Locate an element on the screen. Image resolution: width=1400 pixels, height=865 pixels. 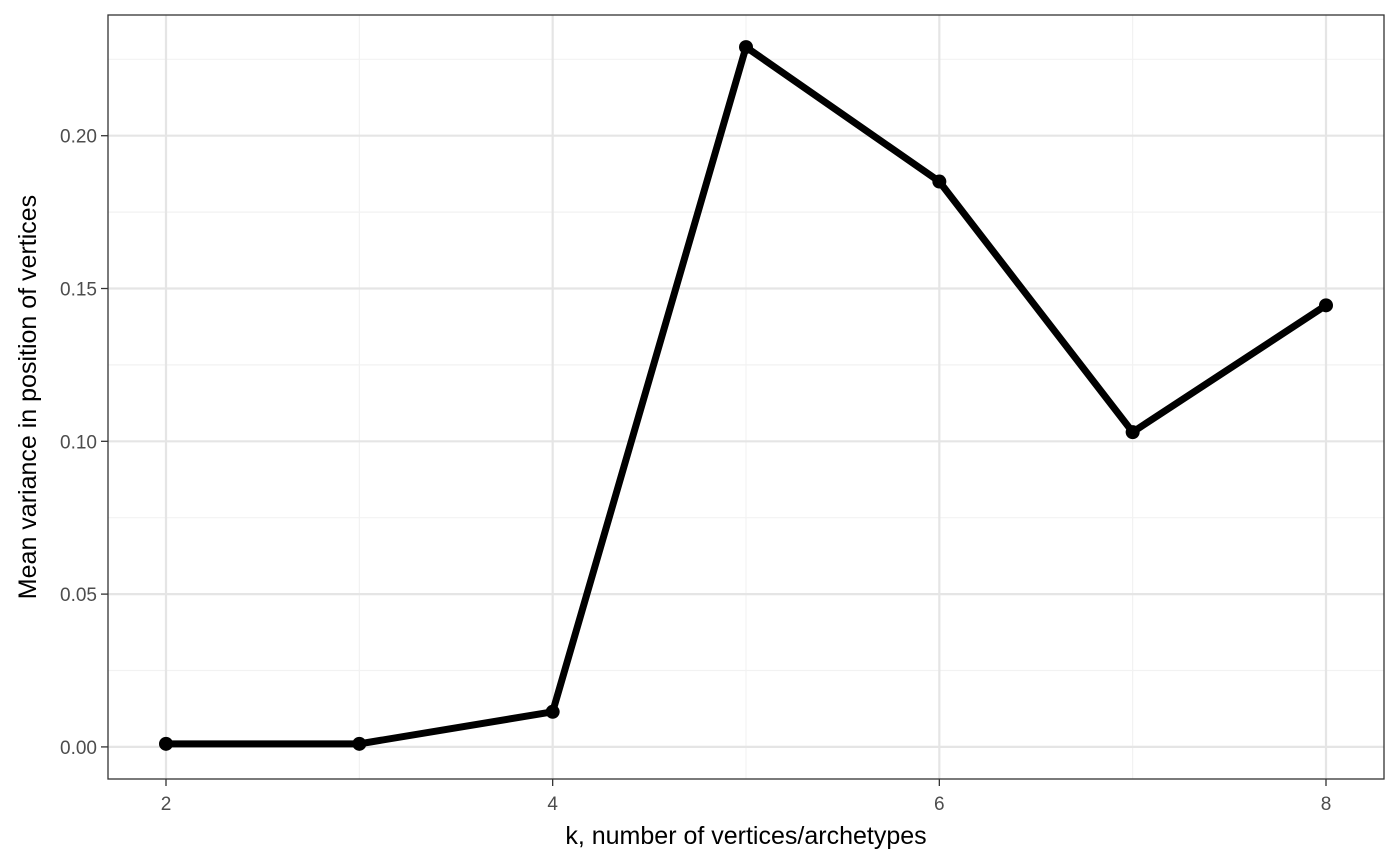
y-tick-label: 0.05 is located at coordinates (78, 595).